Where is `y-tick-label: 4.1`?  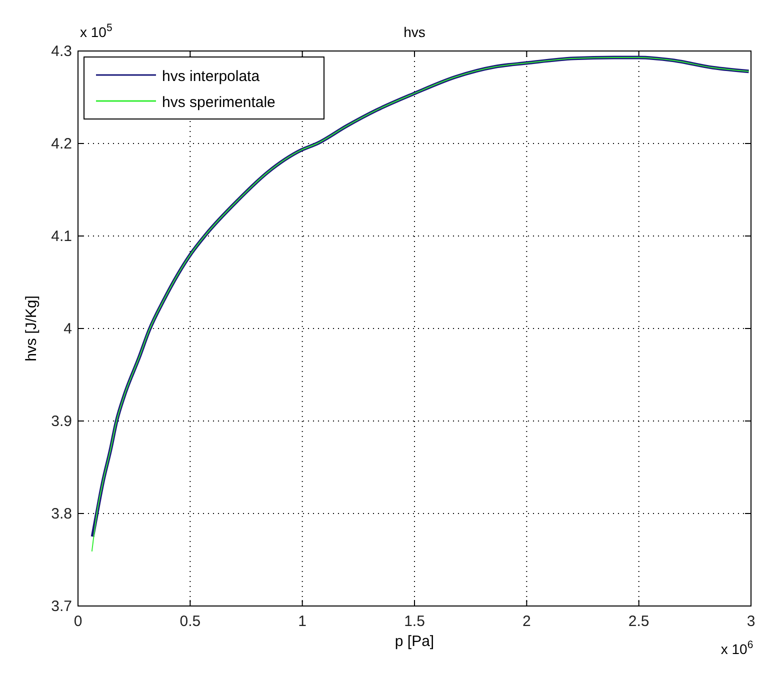
y-tick-label: 4.1 is located at coordinates (61, 236).